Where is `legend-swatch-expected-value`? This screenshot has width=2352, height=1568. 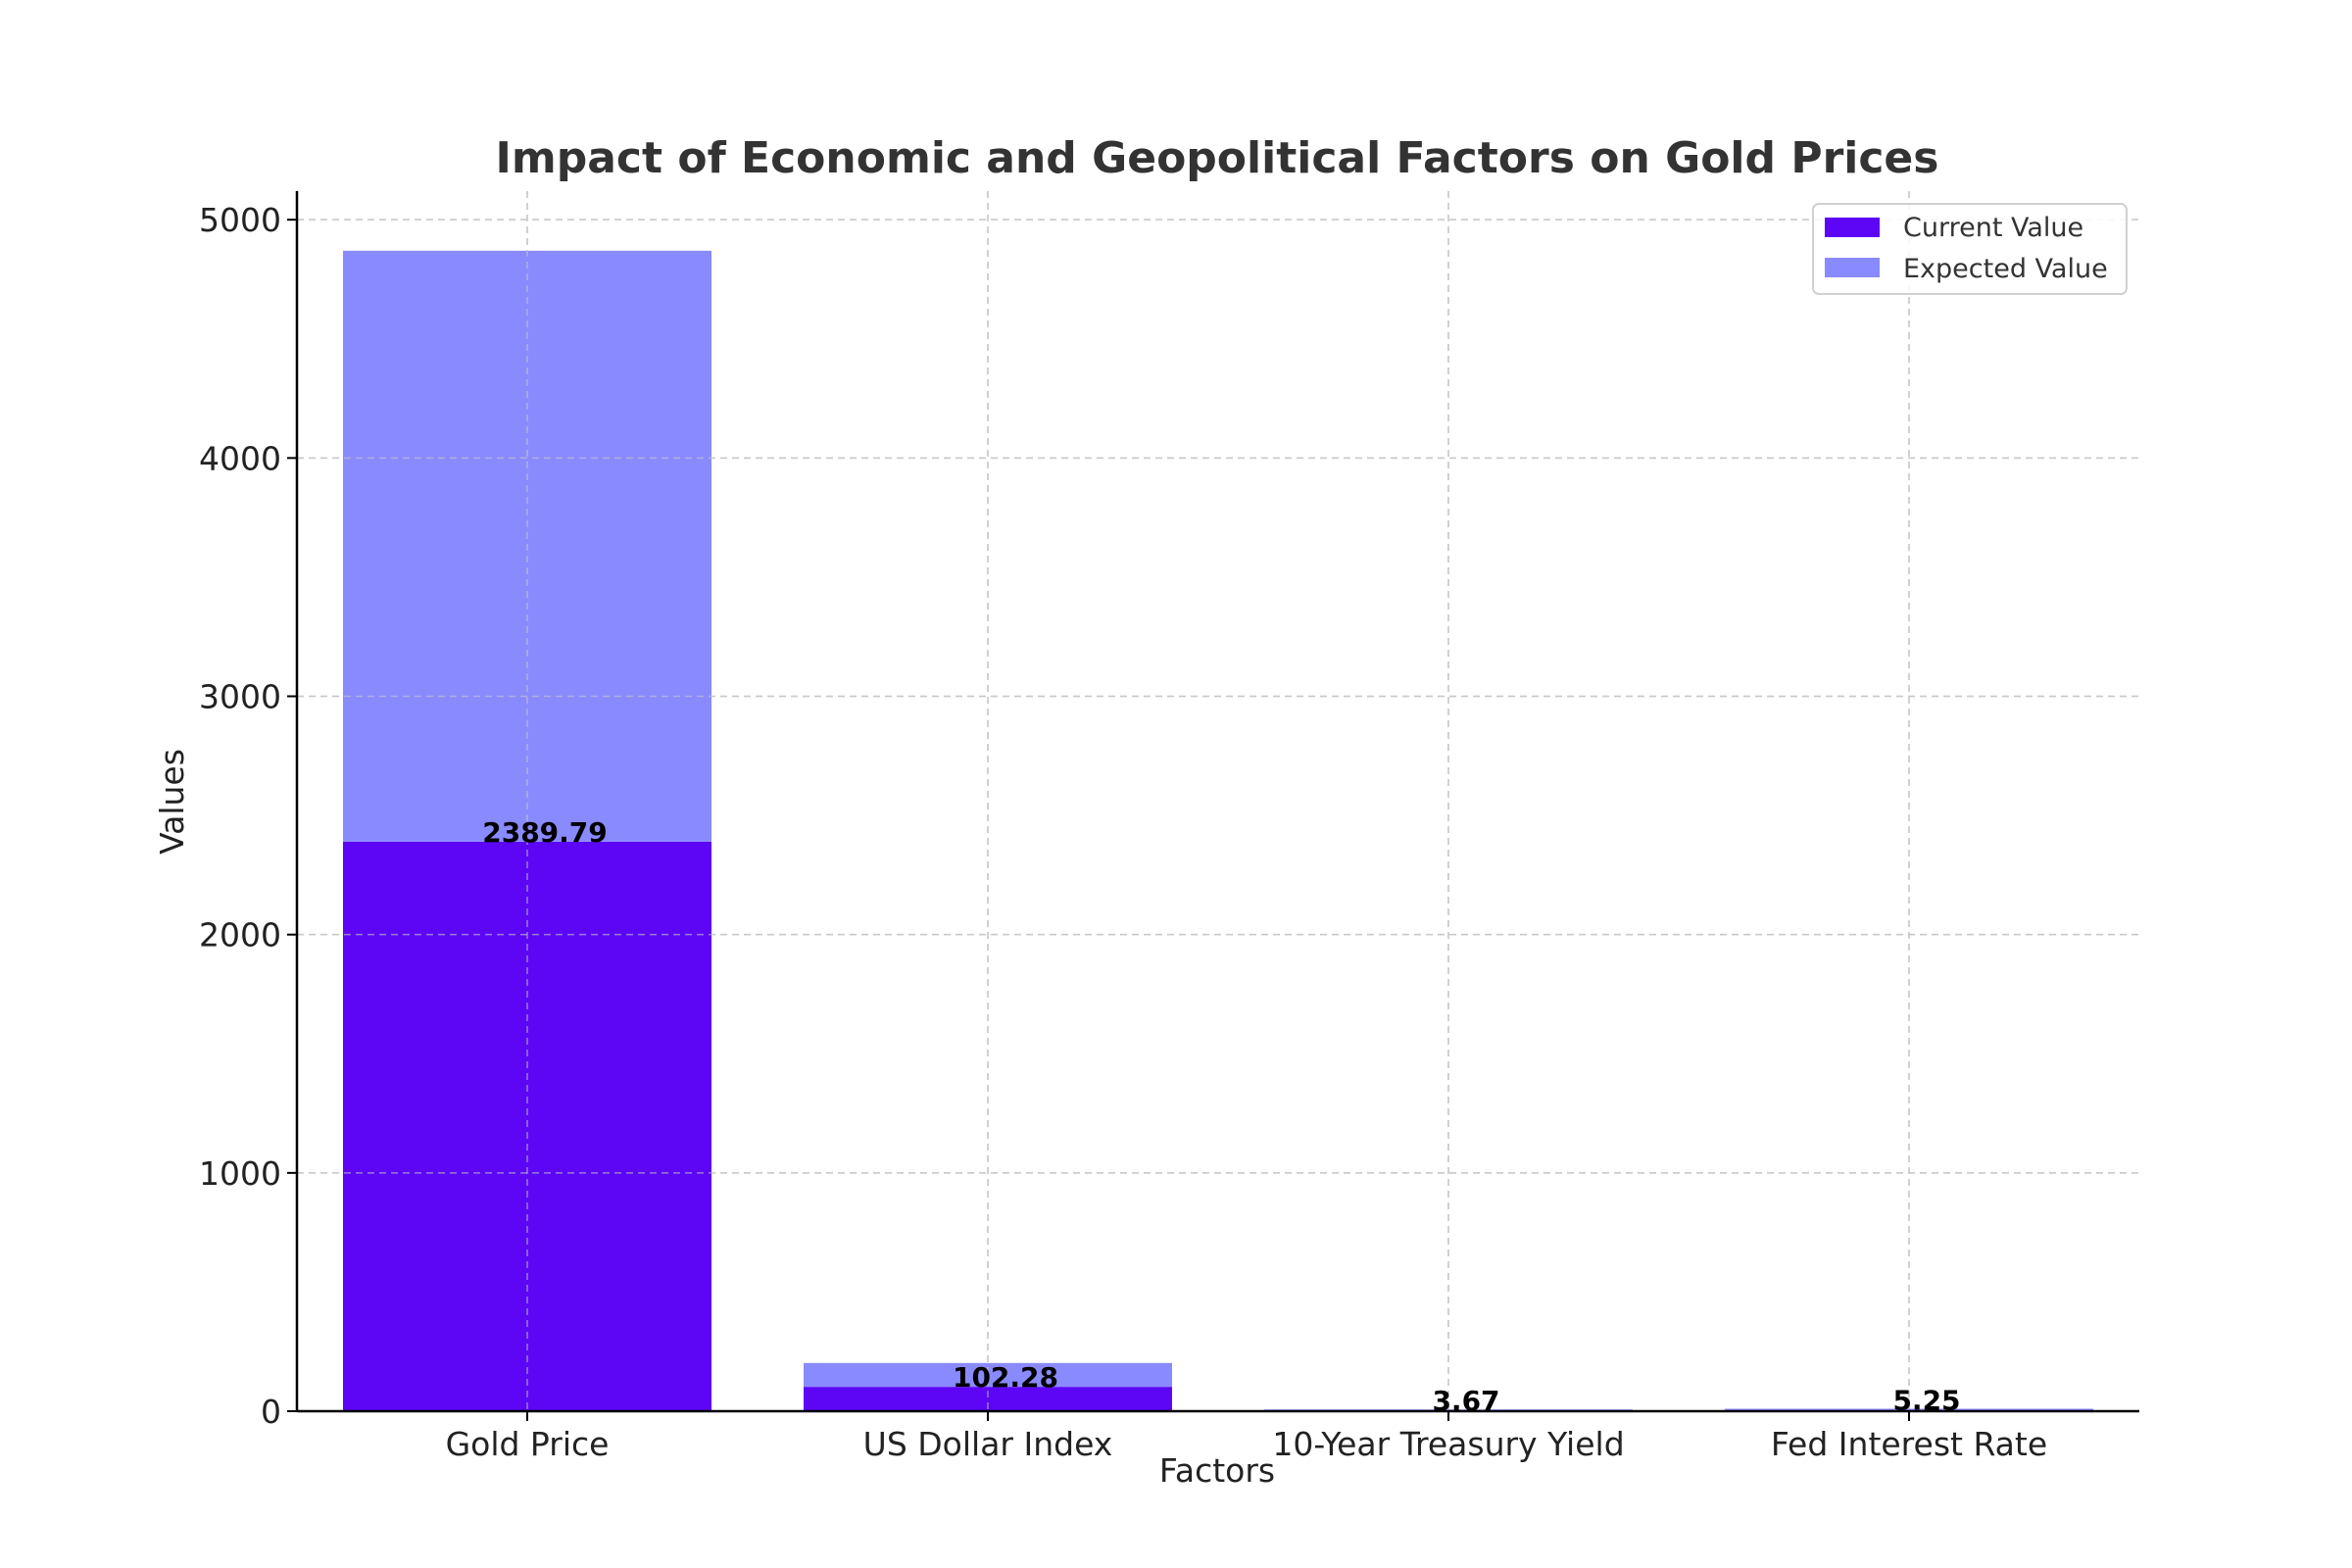
legend-swatch-expected-value is located at coordinates (1852, 267).